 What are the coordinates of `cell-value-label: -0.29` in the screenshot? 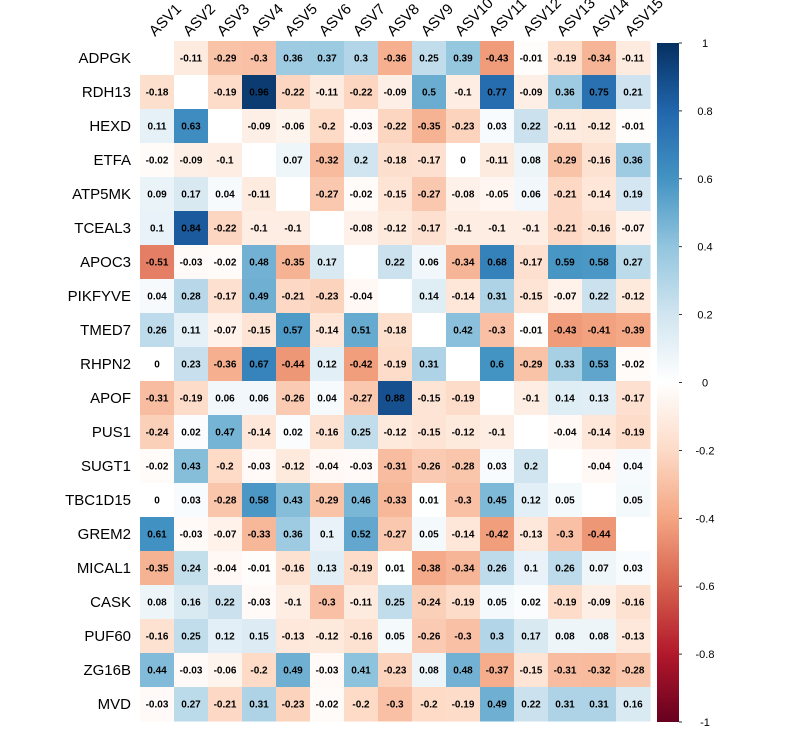 It's located at (225, 59).